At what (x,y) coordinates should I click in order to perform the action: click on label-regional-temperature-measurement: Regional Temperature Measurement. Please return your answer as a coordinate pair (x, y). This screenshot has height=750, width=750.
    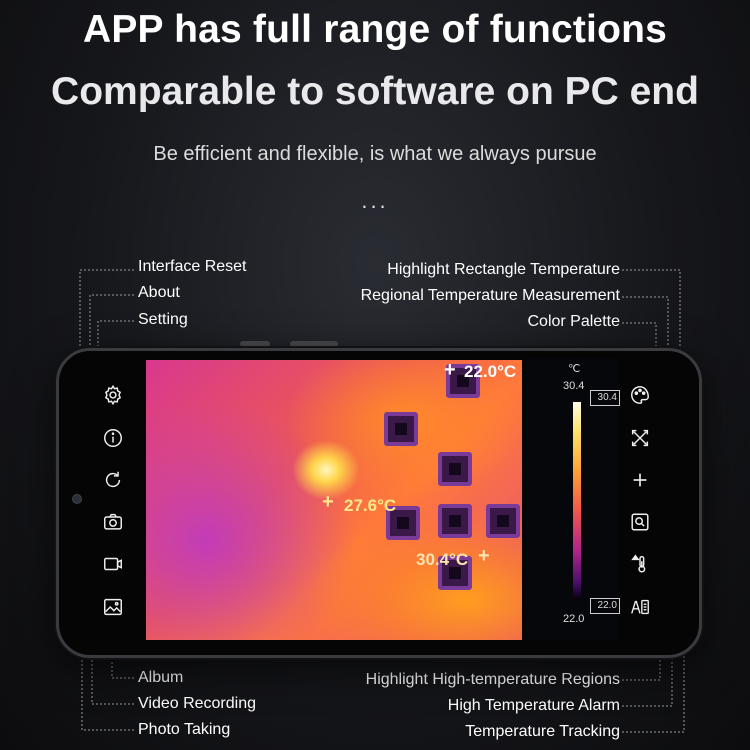
    Looking at the image, I should click on (490, 295).